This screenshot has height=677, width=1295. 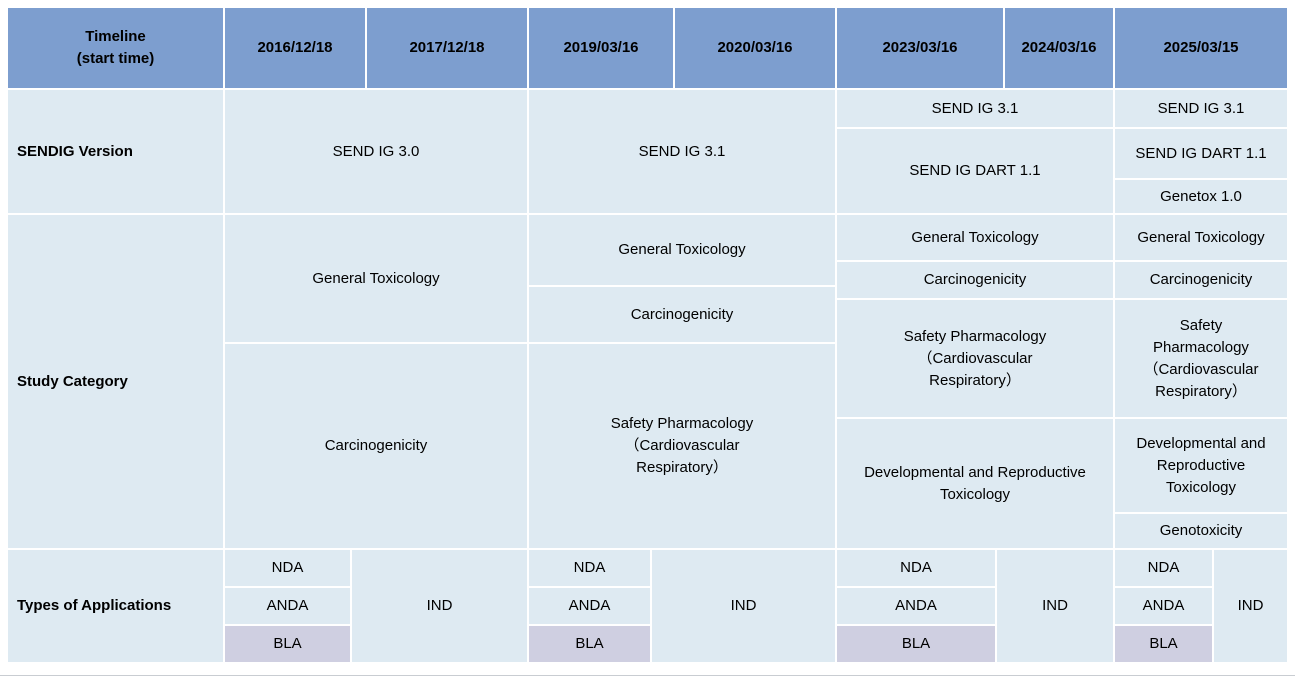 I want to click on cell-nda-2019: NDA, so click(x=589, y=568).